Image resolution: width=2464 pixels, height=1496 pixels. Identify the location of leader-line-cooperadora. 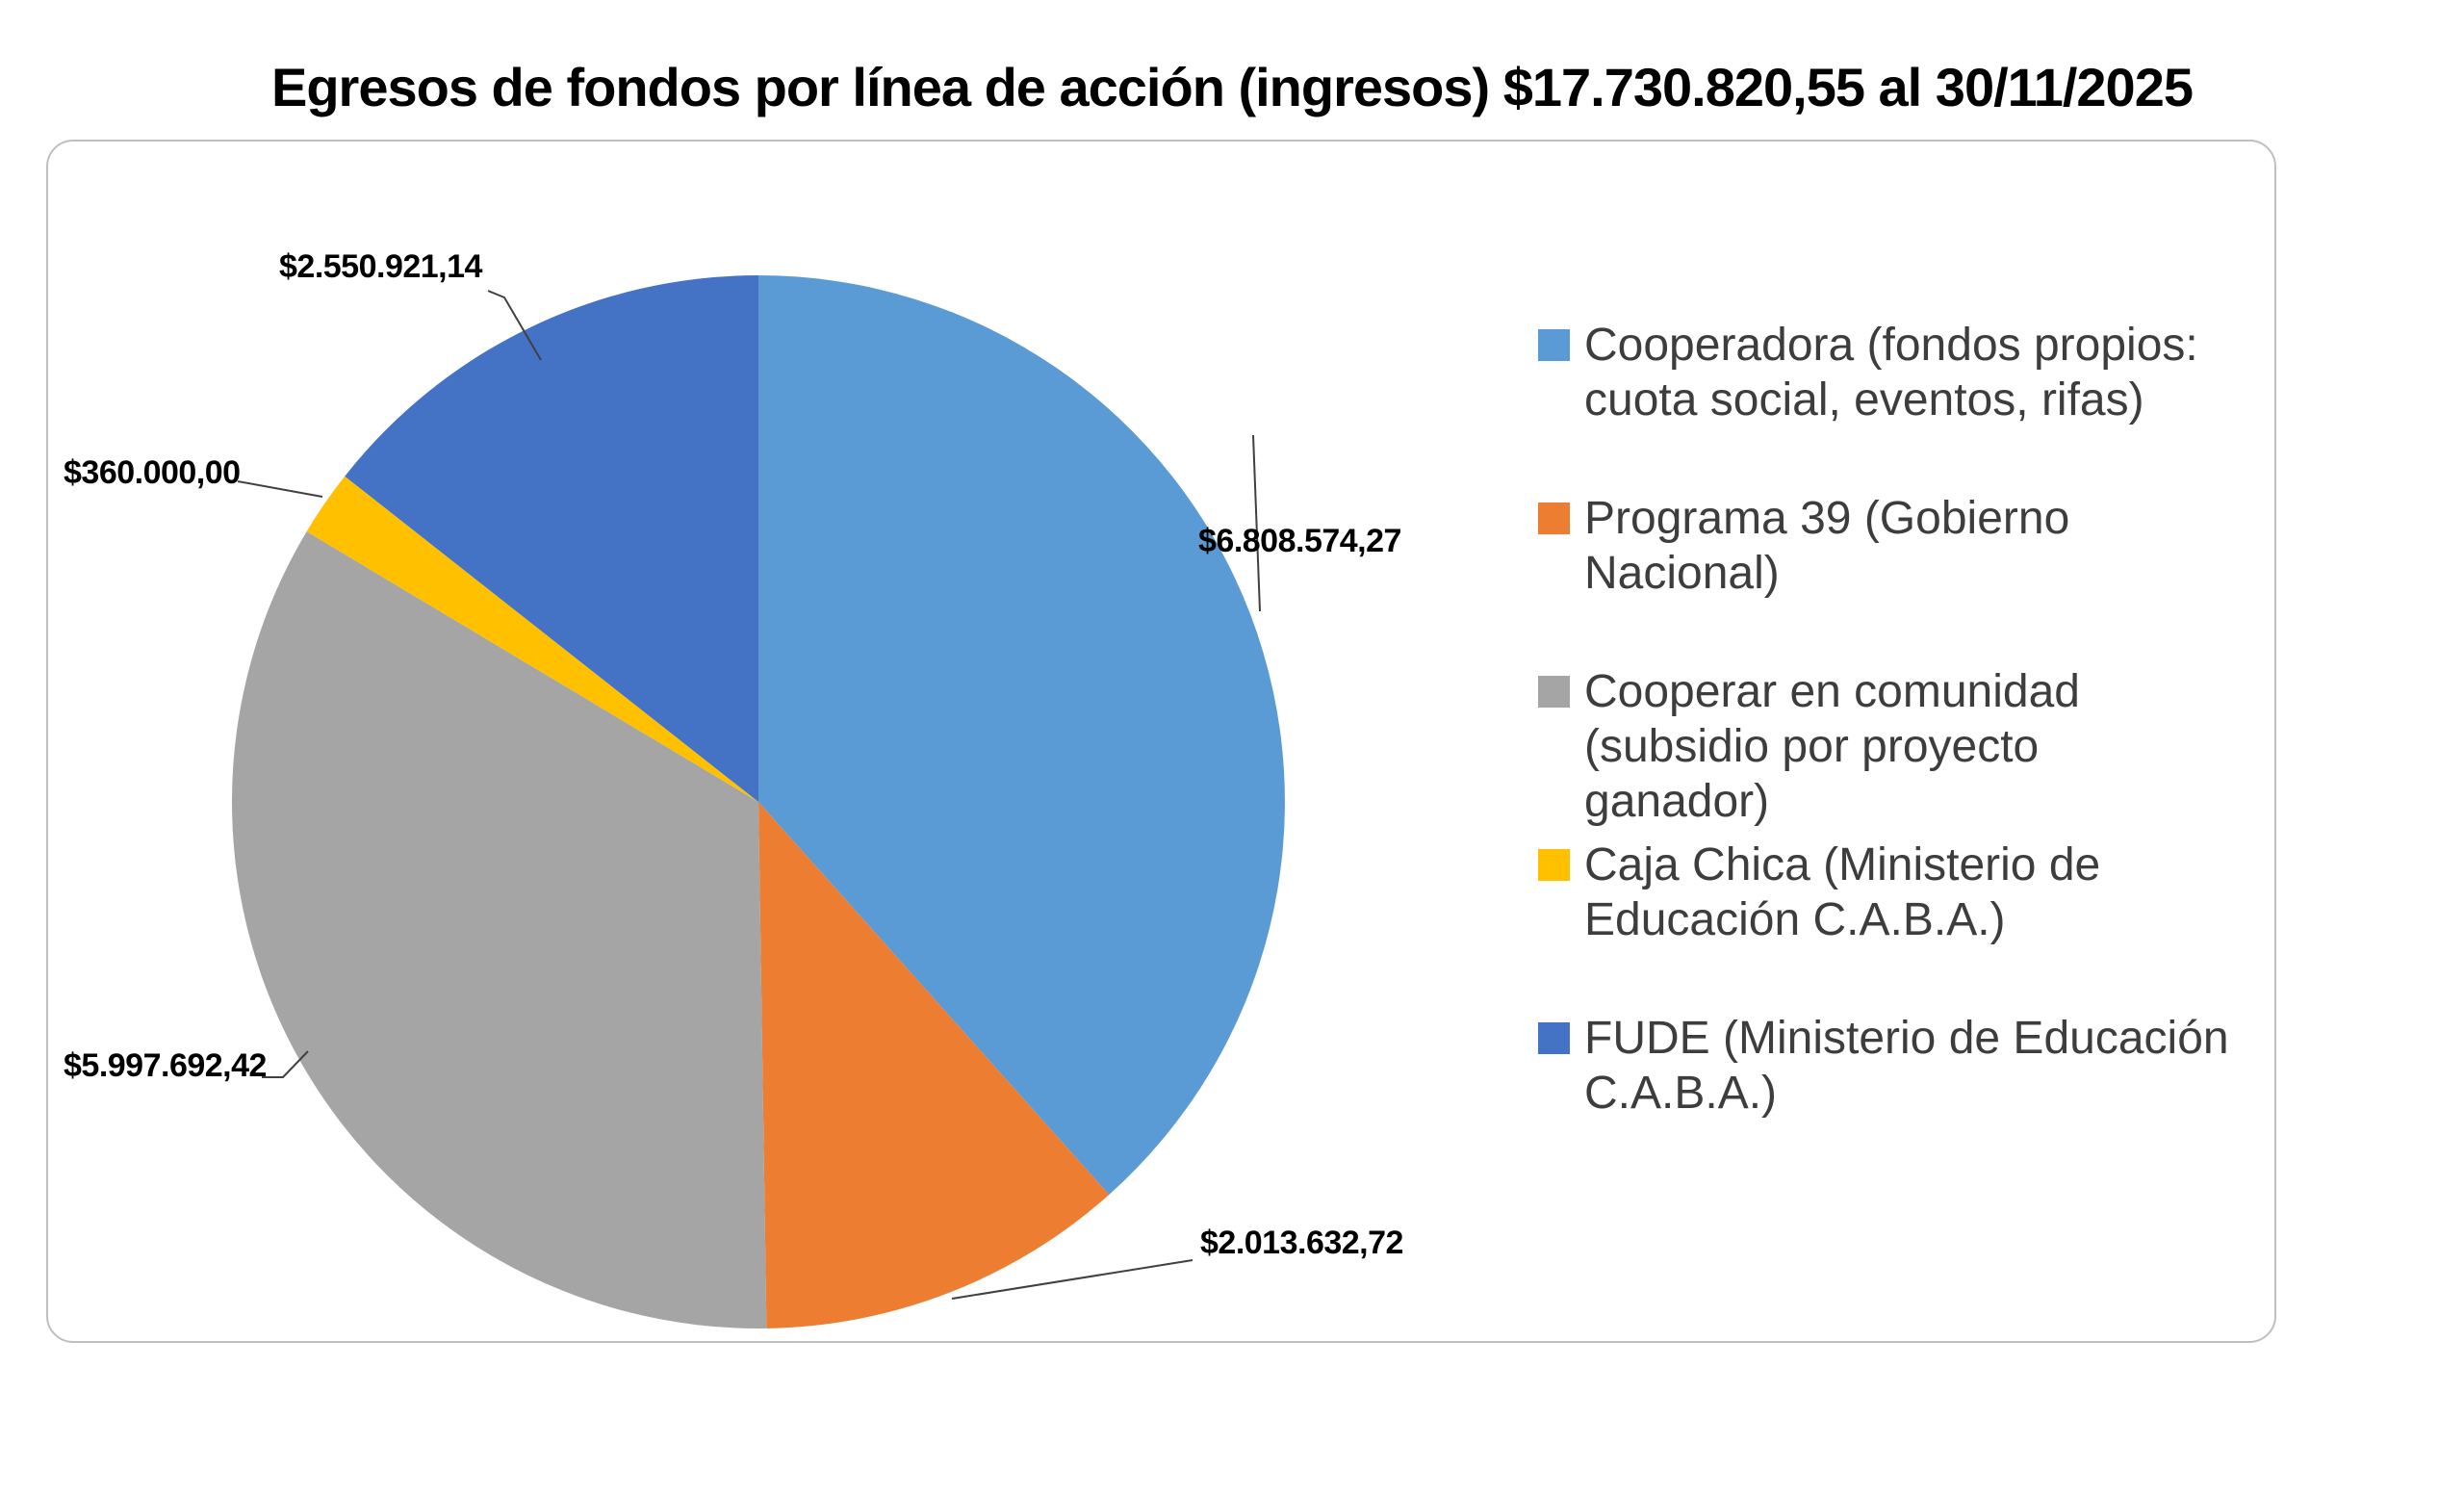
(1256, 523).